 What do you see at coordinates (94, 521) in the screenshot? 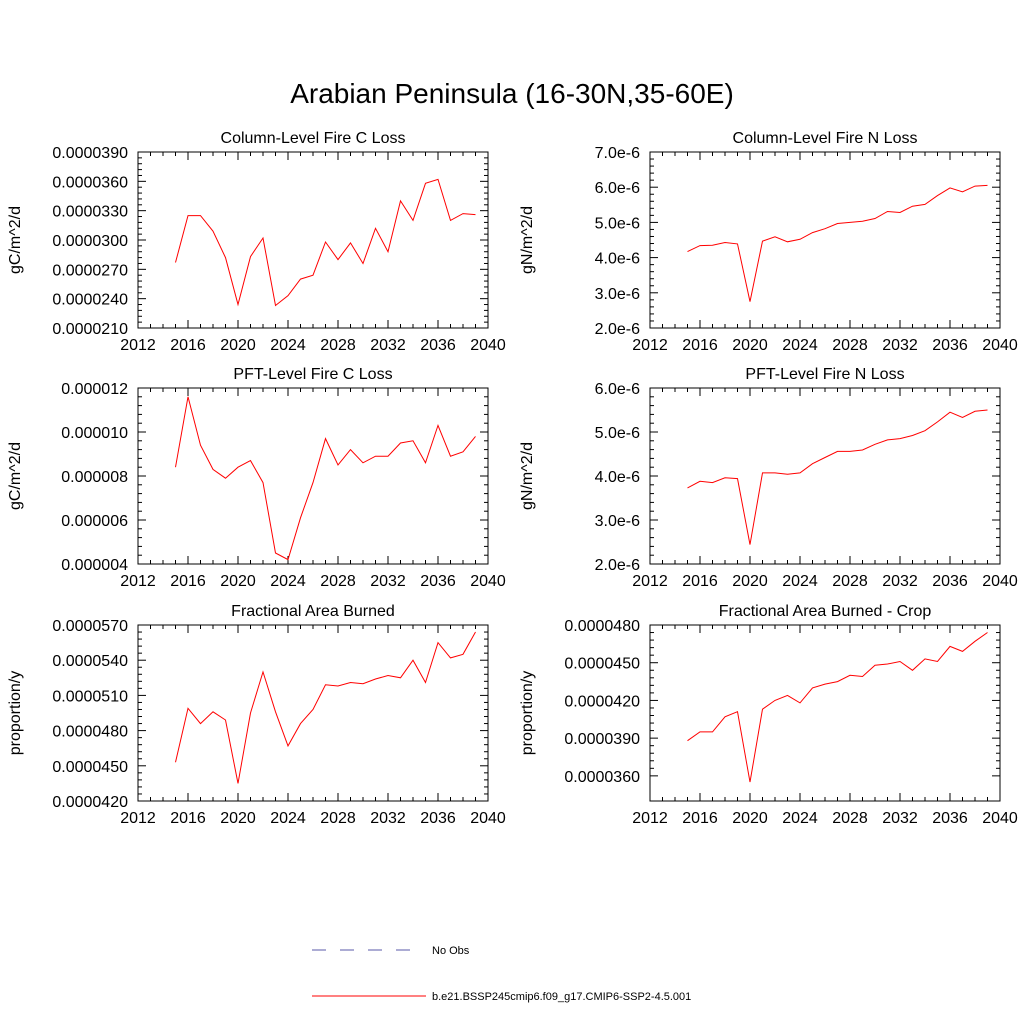
I see `y-tick-label: 0.000006` at bounding box center [94, 521].